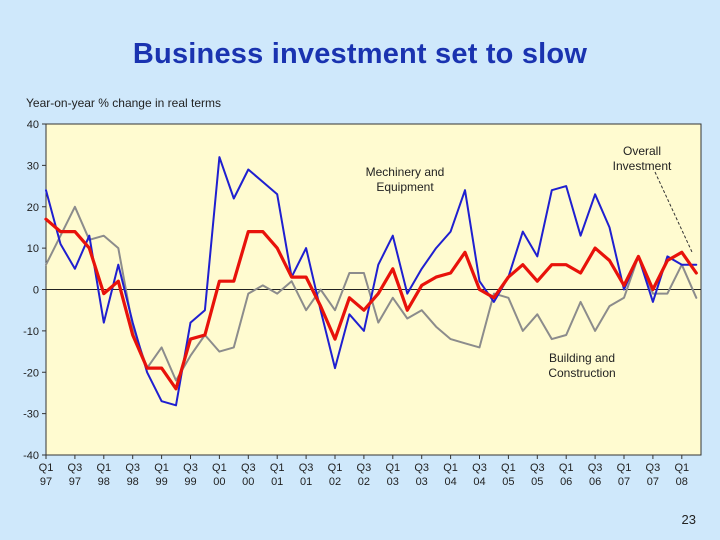 The height and width of the screenshot is (540, 720). What do you see at coordinates (392, 475) in the screenshot?
I see `x-tick-label: Q1 03` at bounding box center [392, 475].